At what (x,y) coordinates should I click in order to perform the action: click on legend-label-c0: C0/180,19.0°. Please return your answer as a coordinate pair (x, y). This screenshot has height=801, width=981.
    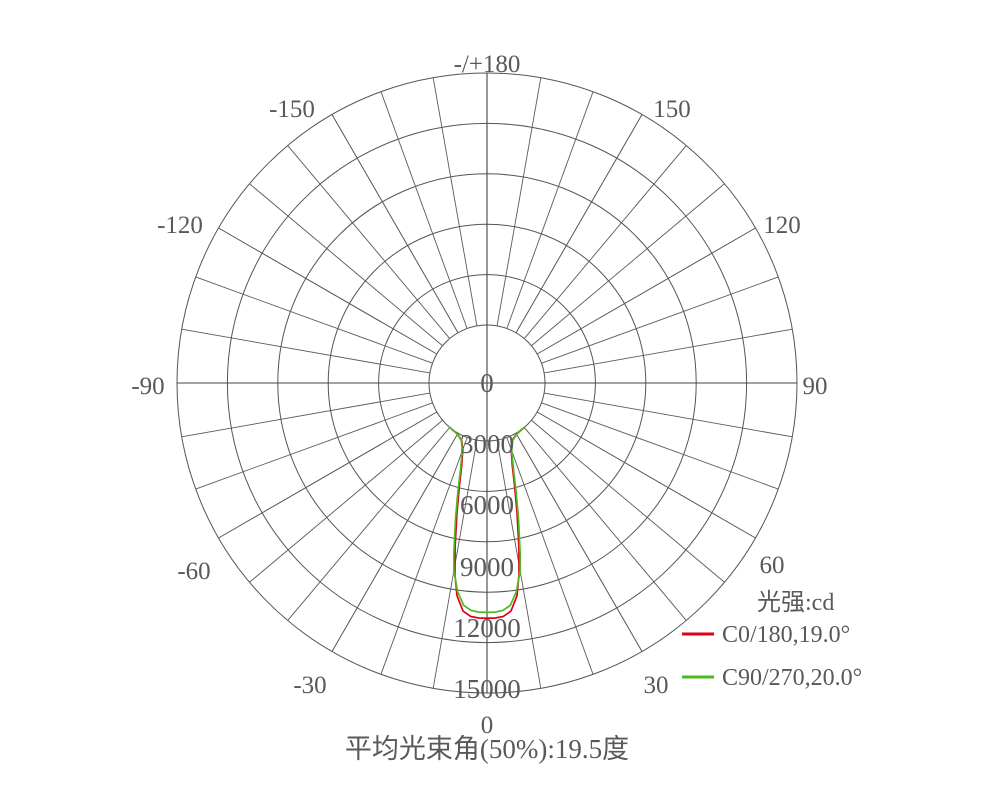
    Looking at the image, I should click on (786, 635).